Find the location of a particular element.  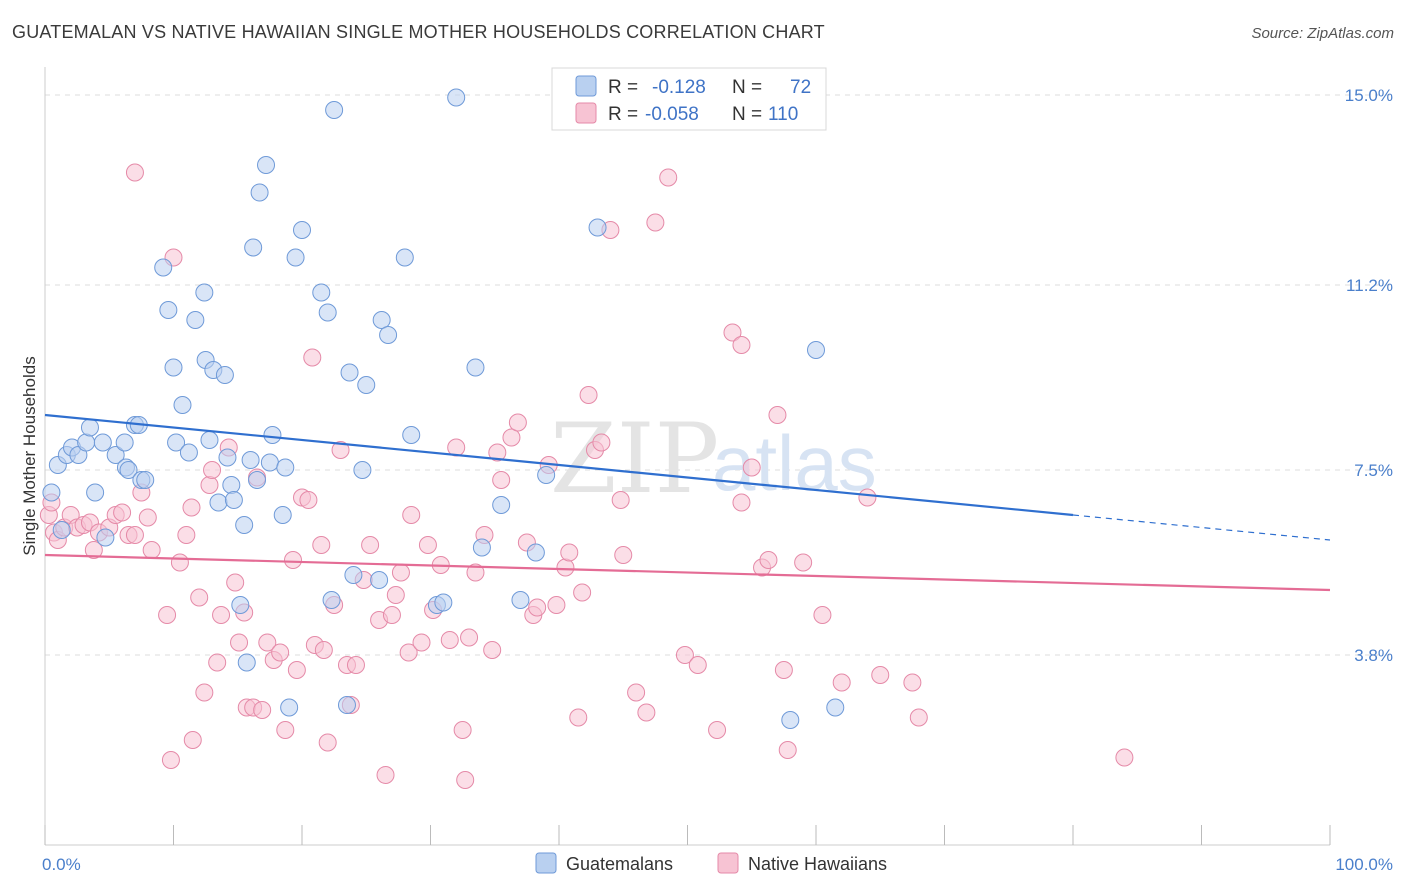

y-tick-labels: 15.0% 11.2% 7.5% 3.8% is located at coordinates (1369, 375).